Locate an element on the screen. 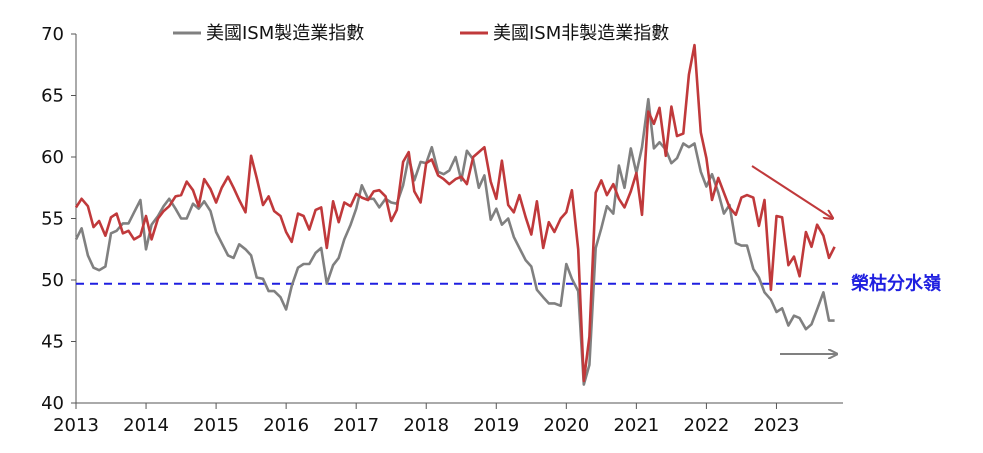 This screenshot has width=983, height=453. x-tick-label: 2013 is located at coordinates (76, 425).